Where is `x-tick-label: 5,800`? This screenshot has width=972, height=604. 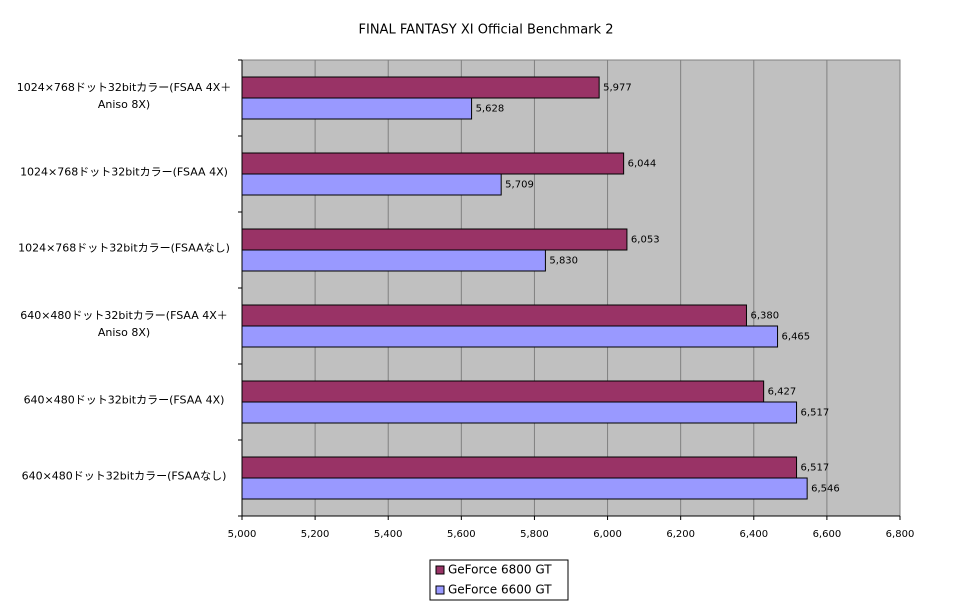 x-tick-label: 5,800 is located at coordinates (534, 534).